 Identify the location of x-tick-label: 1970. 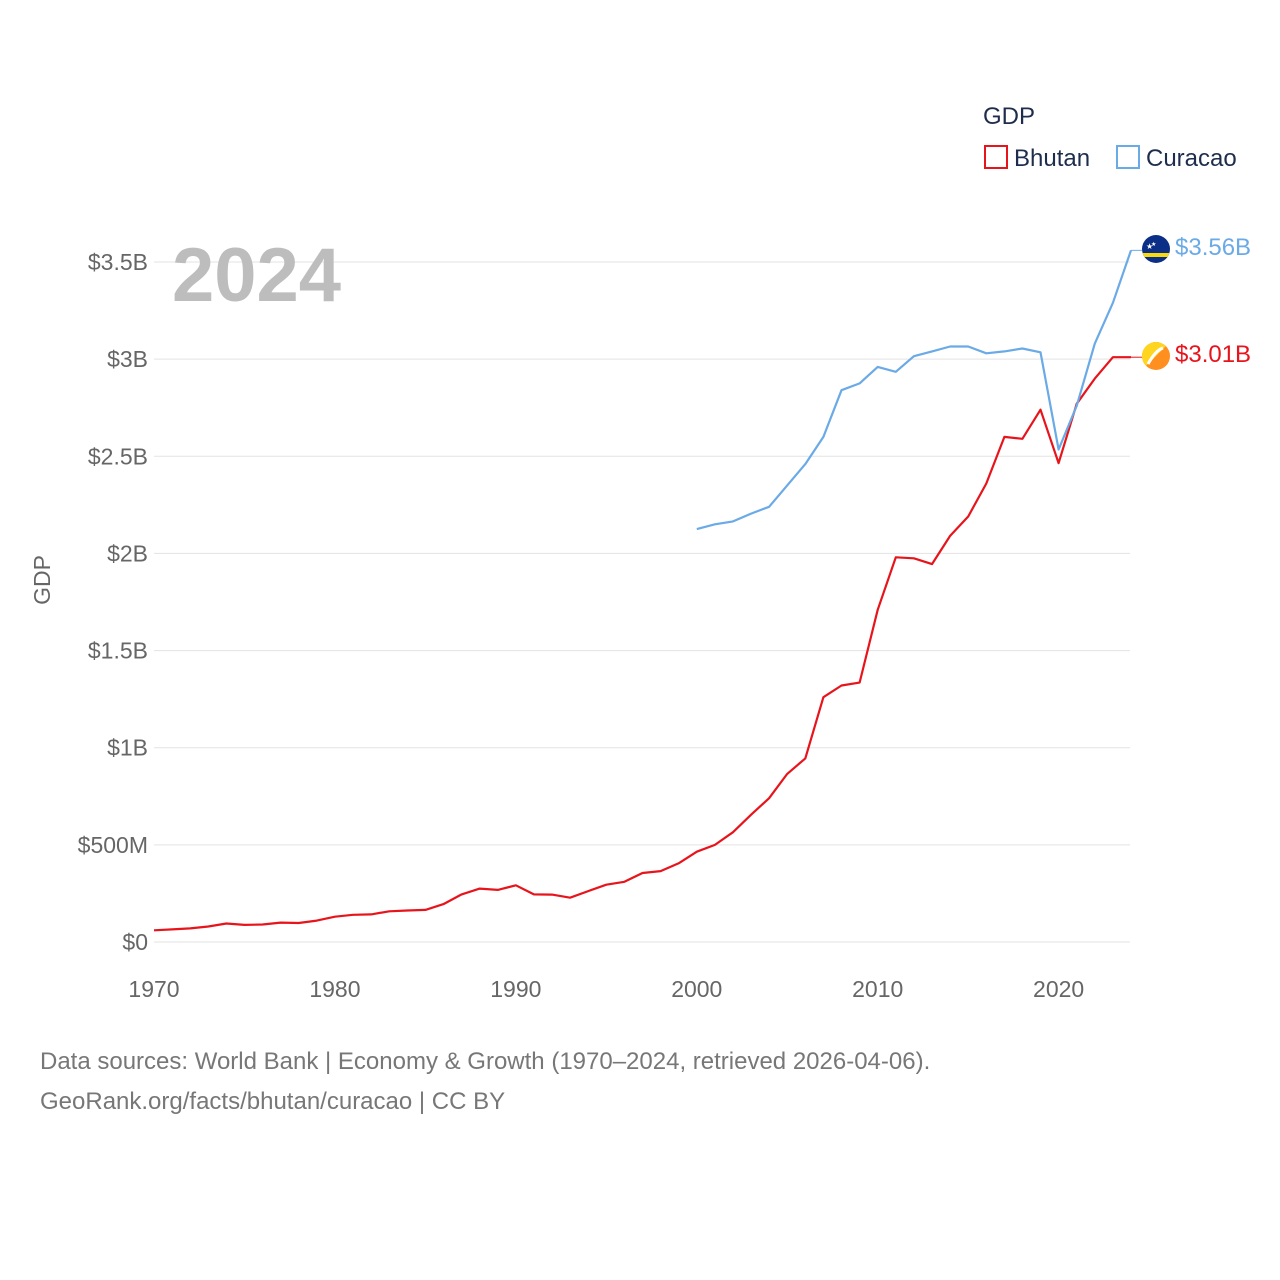
(153, 989).